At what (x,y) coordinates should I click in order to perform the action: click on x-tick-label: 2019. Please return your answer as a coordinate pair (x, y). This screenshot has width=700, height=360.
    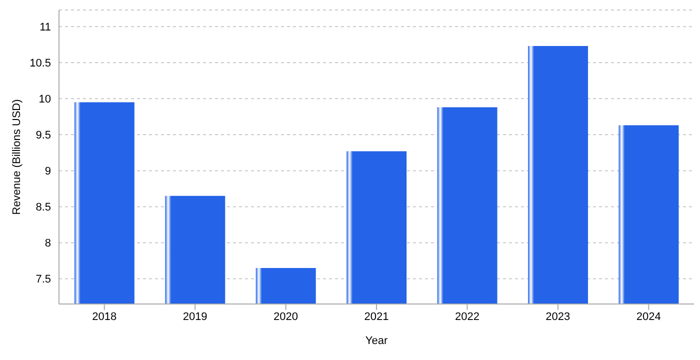
    Looking at the image, I should click on (195, 316).